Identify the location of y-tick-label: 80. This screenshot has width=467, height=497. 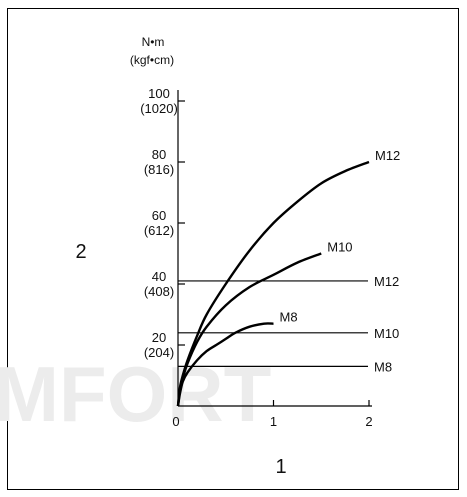
(159, 154).